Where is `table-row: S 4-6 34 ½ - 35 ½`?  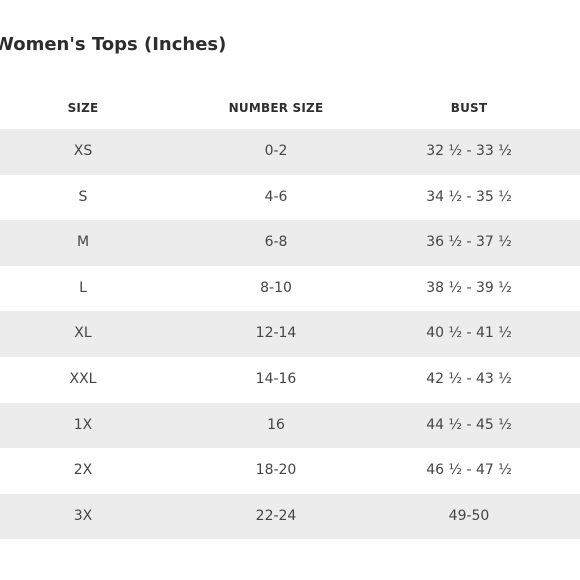 table-row: S 4-6 34 ½ - 35 ½ is located at coordinates (290, 198).